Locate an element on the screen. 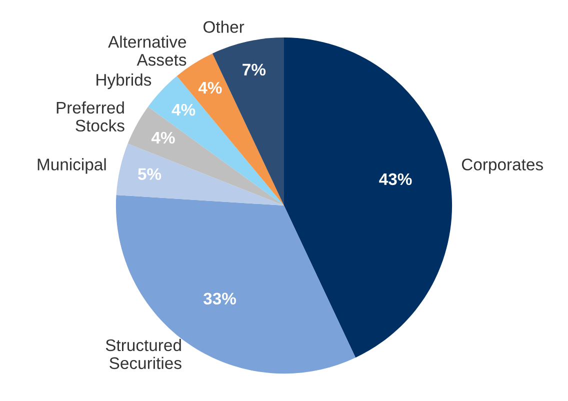  slice-label: Municipal is located at coordinates (72, 166).